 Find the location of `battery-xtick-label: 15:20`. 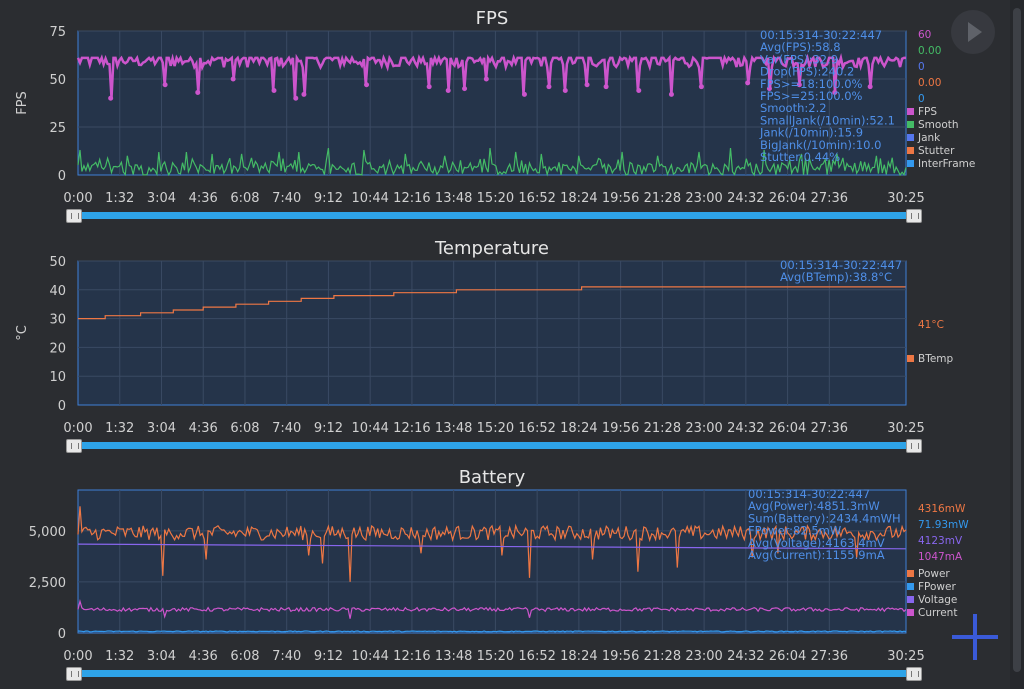

battery-xtick-label: 15:20 is located at coordinates (495, 656).